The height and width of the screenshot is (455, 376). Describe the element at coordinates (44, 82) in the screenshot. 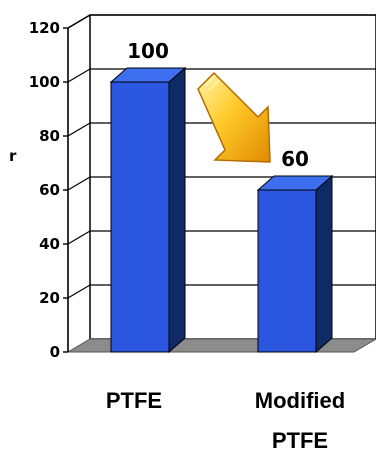

I see `y-tick-label: 100` at that location.